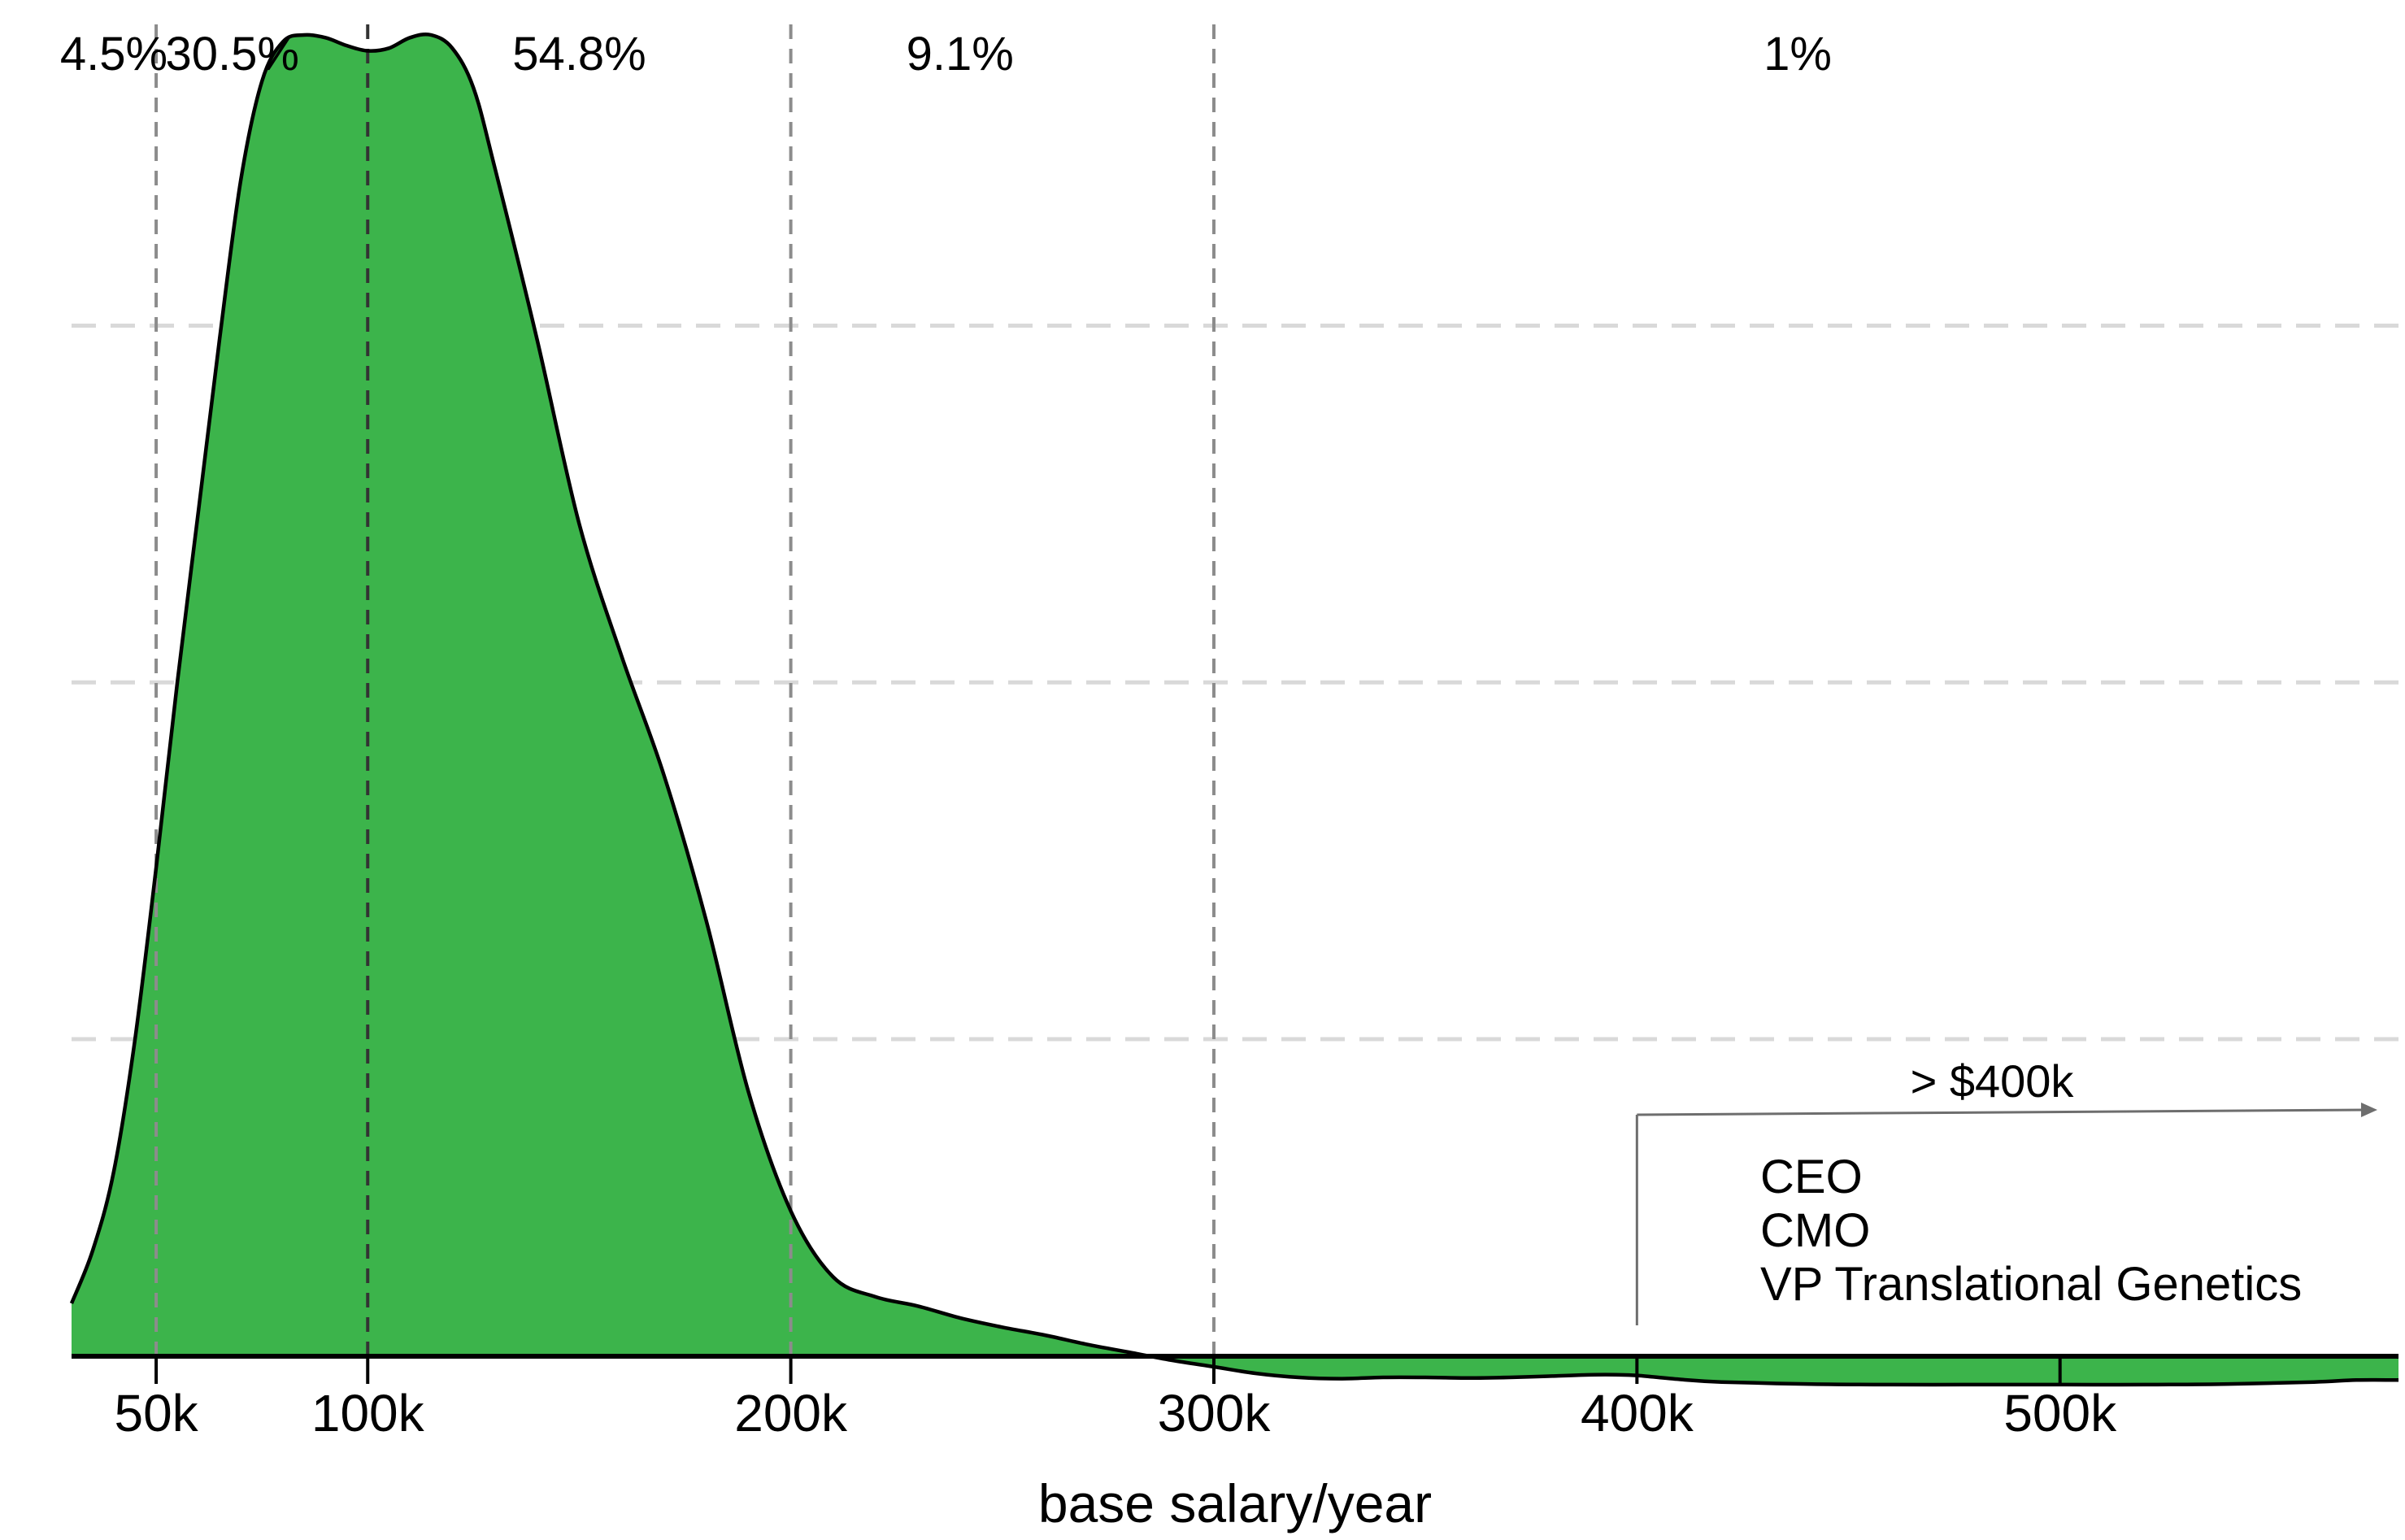 The height and width of the screenshot is (1540, 2405). I want to click on x-tick-label-500k: 500k, so click(2060, 1413).